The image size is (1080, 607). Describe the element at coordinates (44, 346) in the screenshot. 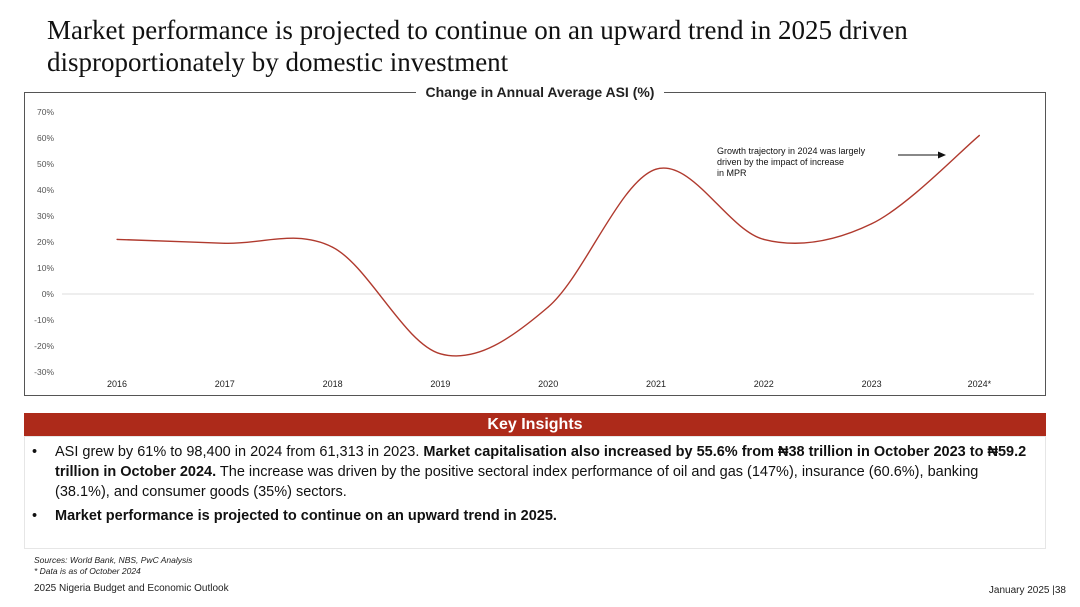

I see `y-tick-label: -20%` at that location.